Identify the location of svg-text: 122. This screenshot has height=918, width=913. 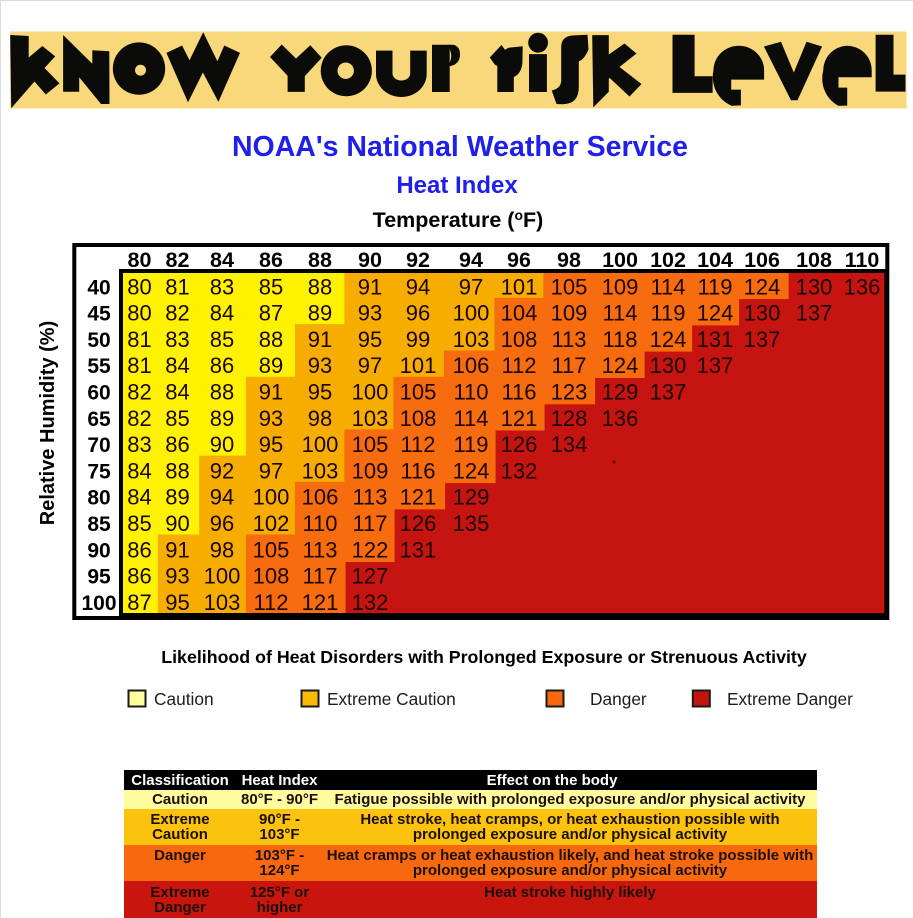
(370, 549).